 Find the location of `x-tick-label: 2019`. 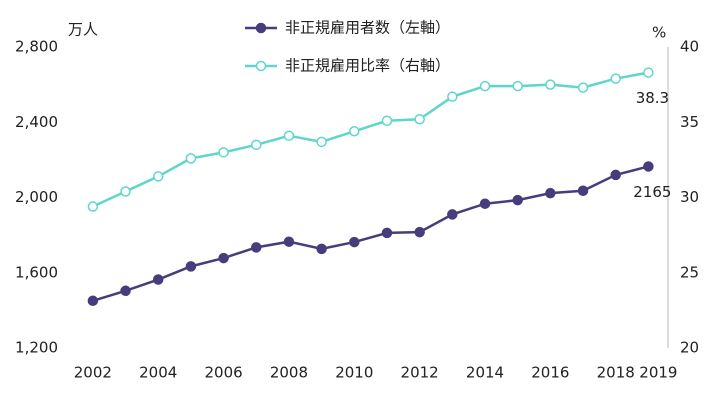

x-tick-label: 2019 is located at coordinates (658, 373).